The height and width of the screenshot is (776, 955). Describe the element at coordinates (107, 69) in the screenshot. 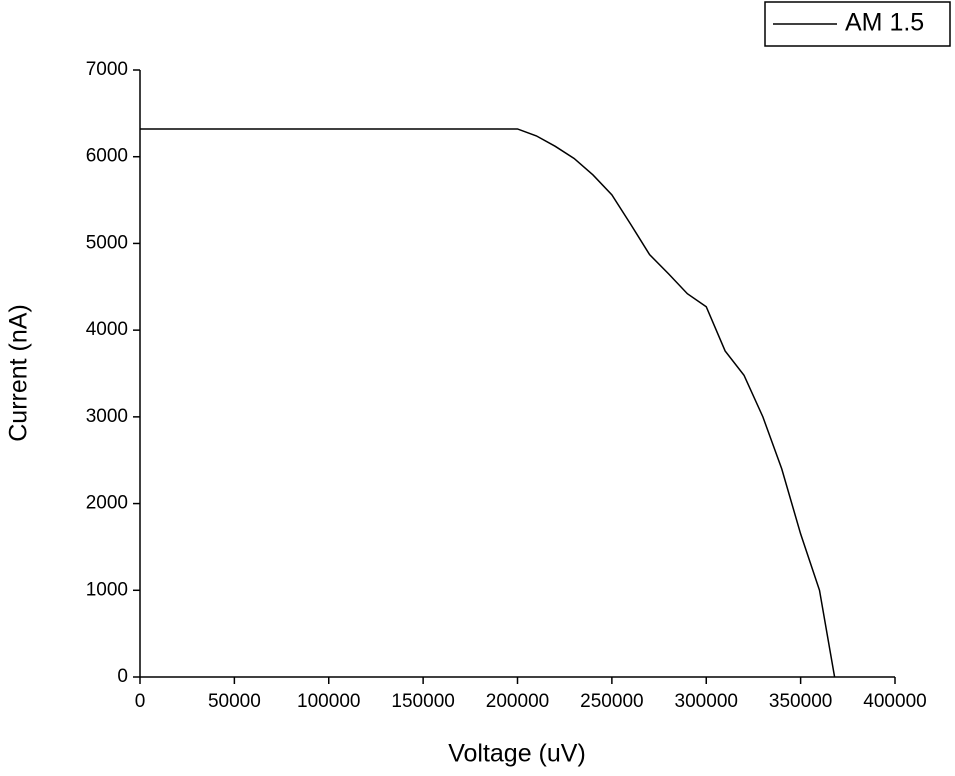

I see `y-tick-label: 7000` at that location.